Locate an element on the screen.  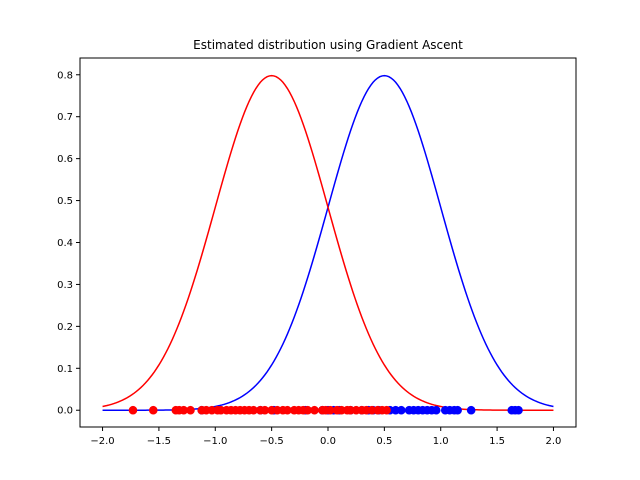
y-tick-label: 0.5 is located at coordinates (65, 201).